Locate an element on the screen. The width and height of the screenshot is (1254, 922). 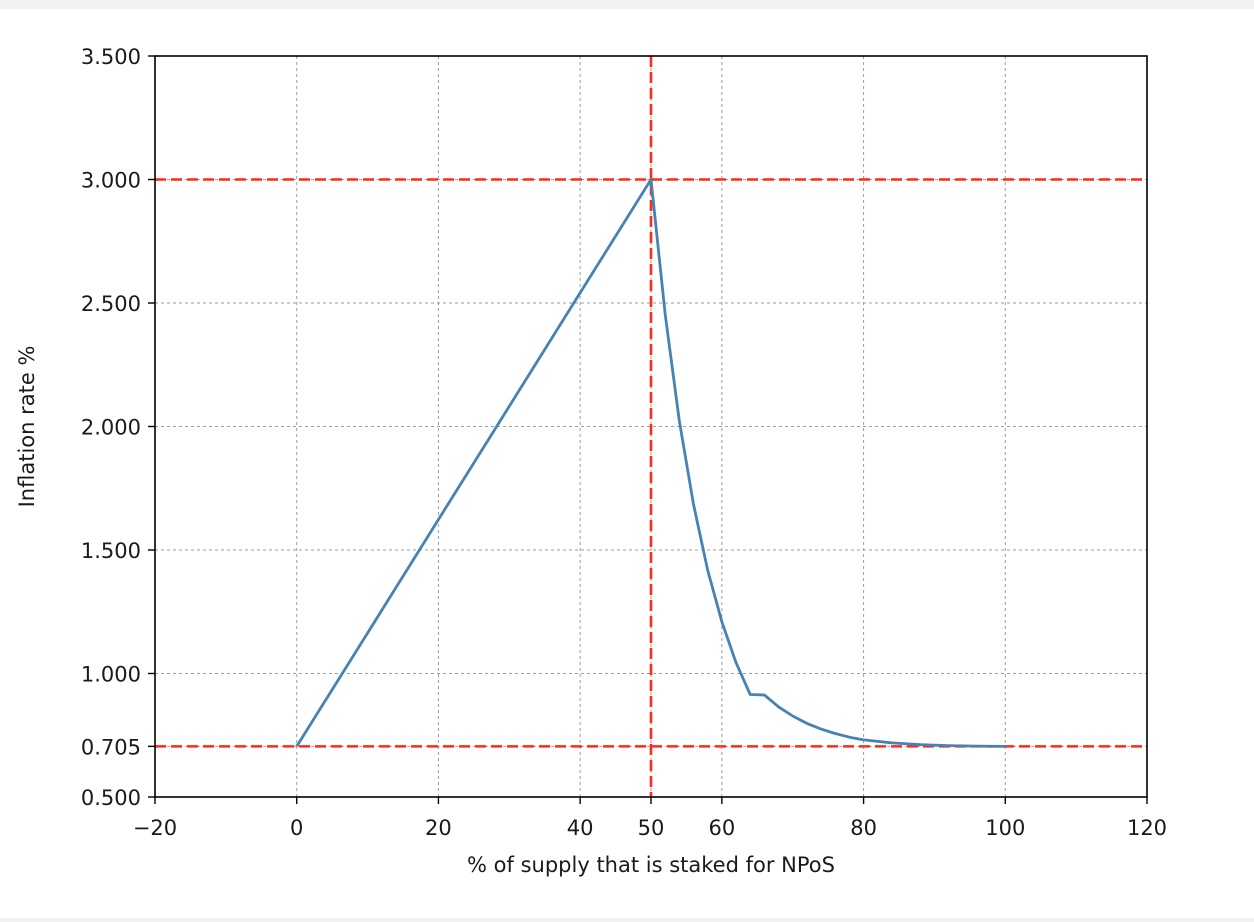
y-tick-label: 2.000 is located at coordinates (111, 428).